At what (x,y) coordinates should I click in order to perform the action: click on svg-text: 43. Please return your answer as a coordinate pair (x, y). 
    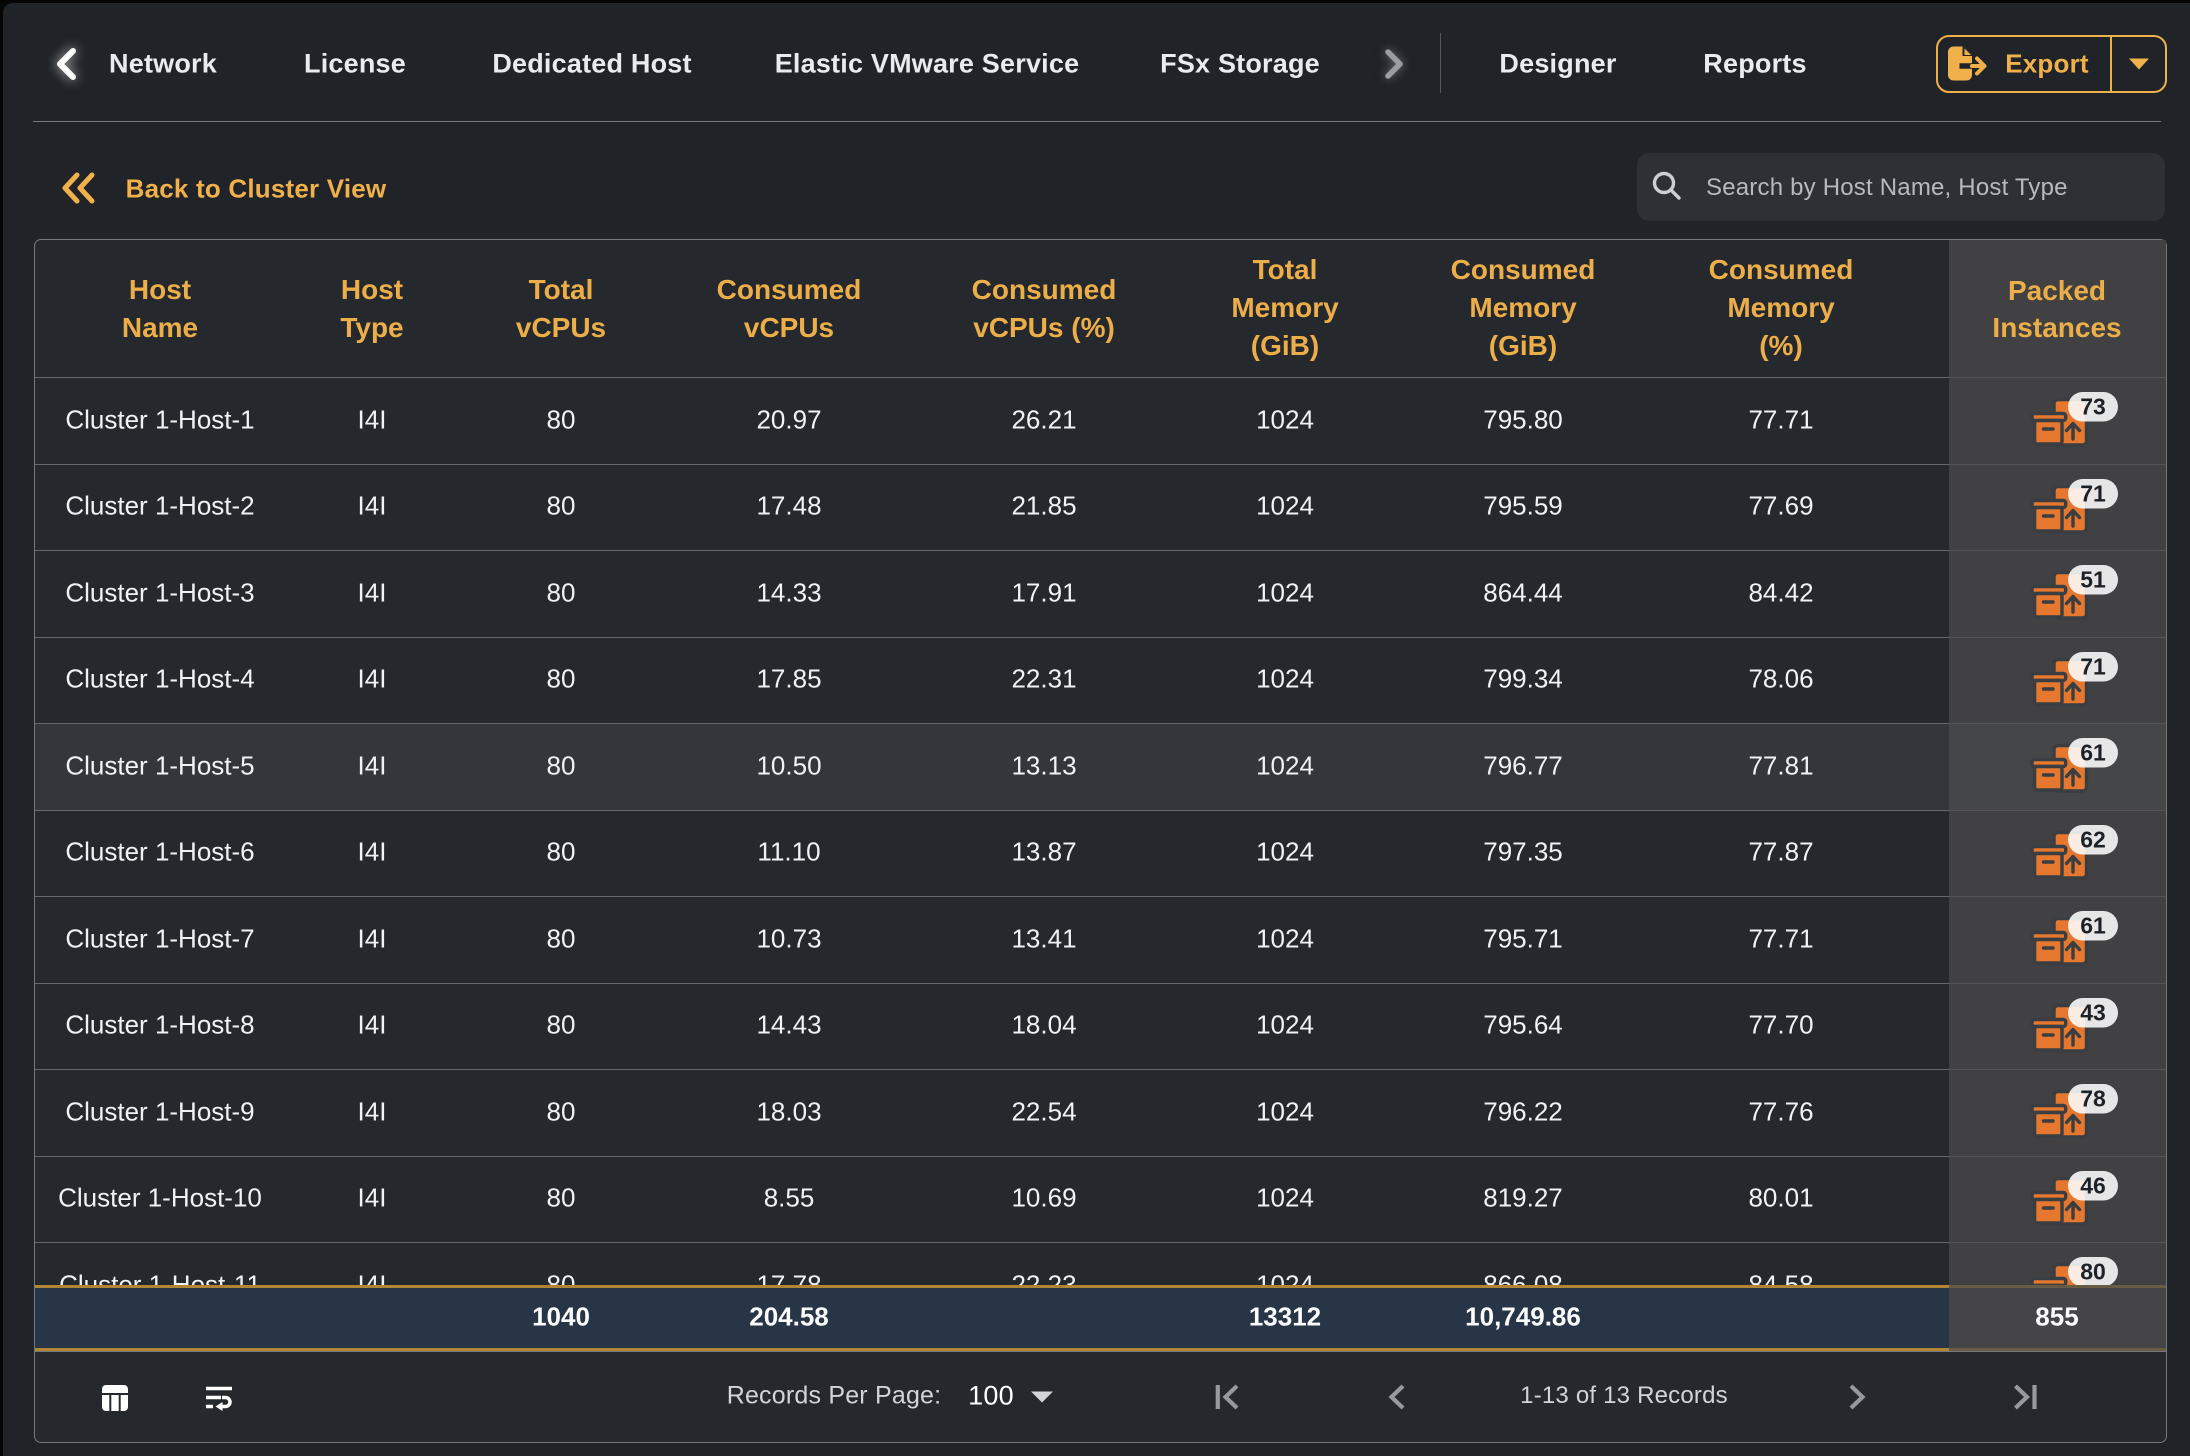
    Looking at the image, I should click on (2093, 1012).